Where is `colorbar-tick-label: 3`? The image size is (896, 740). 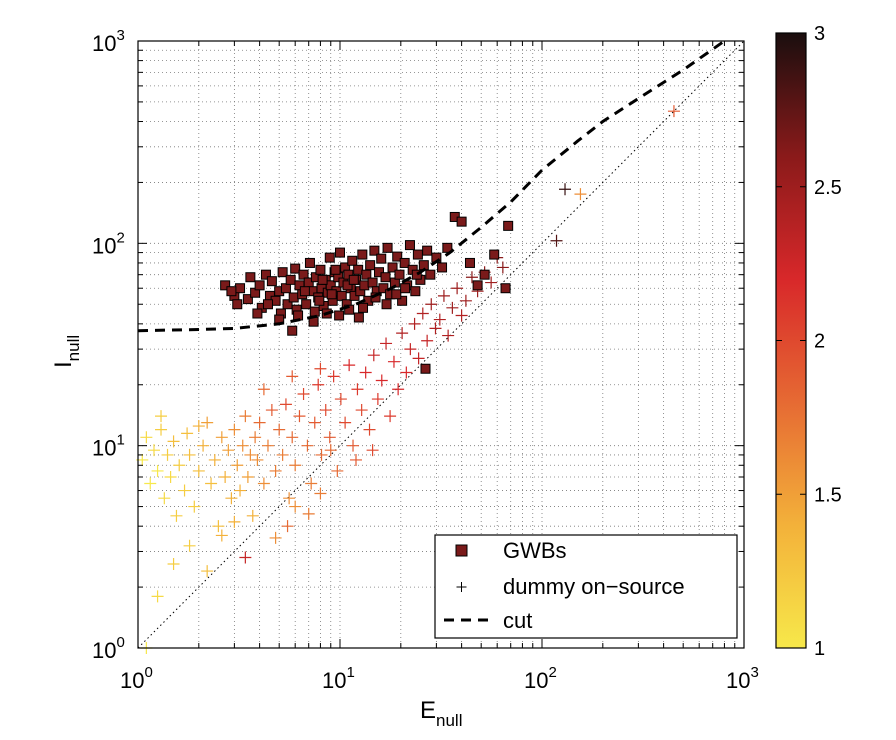 colorbar-tick-label: 3 is located at coordinates (819, 34).